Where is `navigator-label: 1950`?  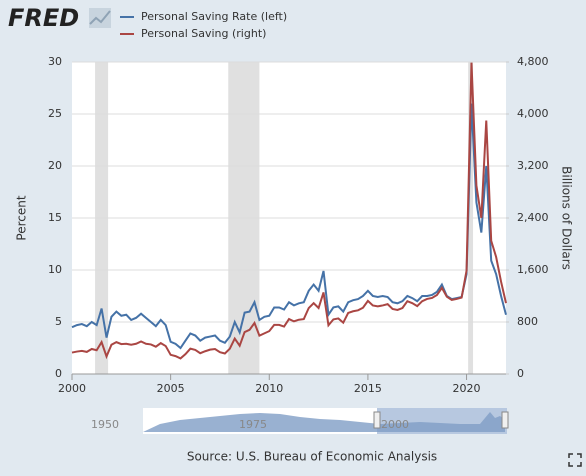 navigator-label: 1950 is located at coordinates (105, 424).